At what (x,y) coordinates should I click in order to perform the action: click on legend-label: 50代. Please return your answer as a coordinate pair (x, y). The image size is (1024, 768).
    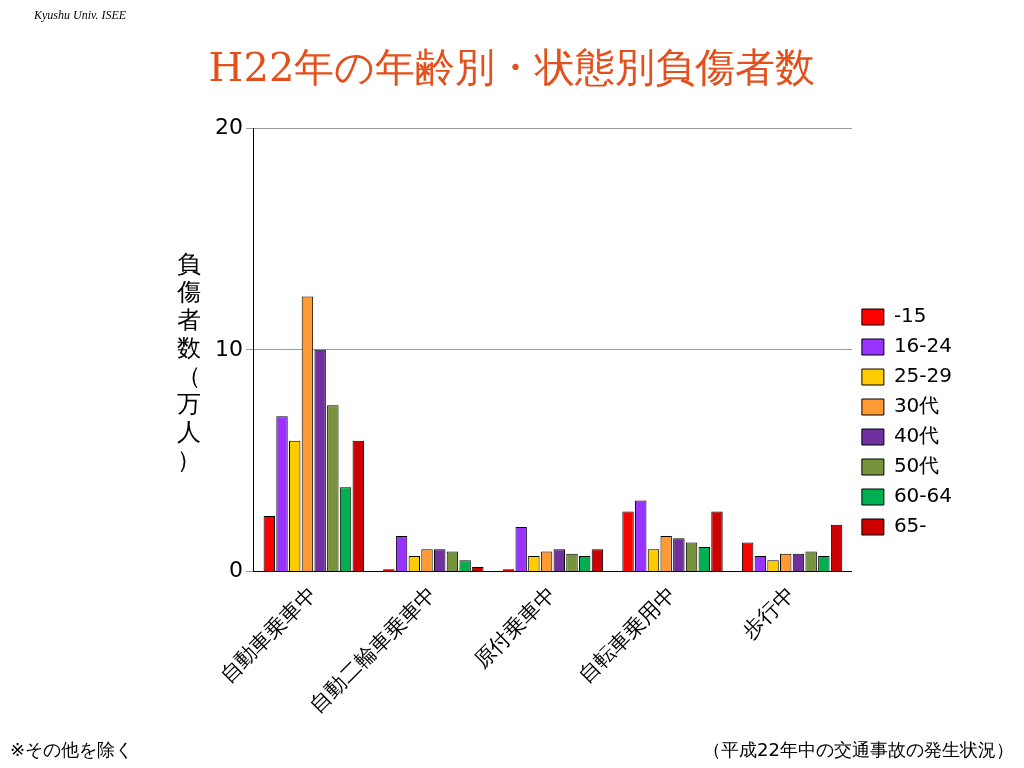
    Looking at the image, I should click on (916, 465).